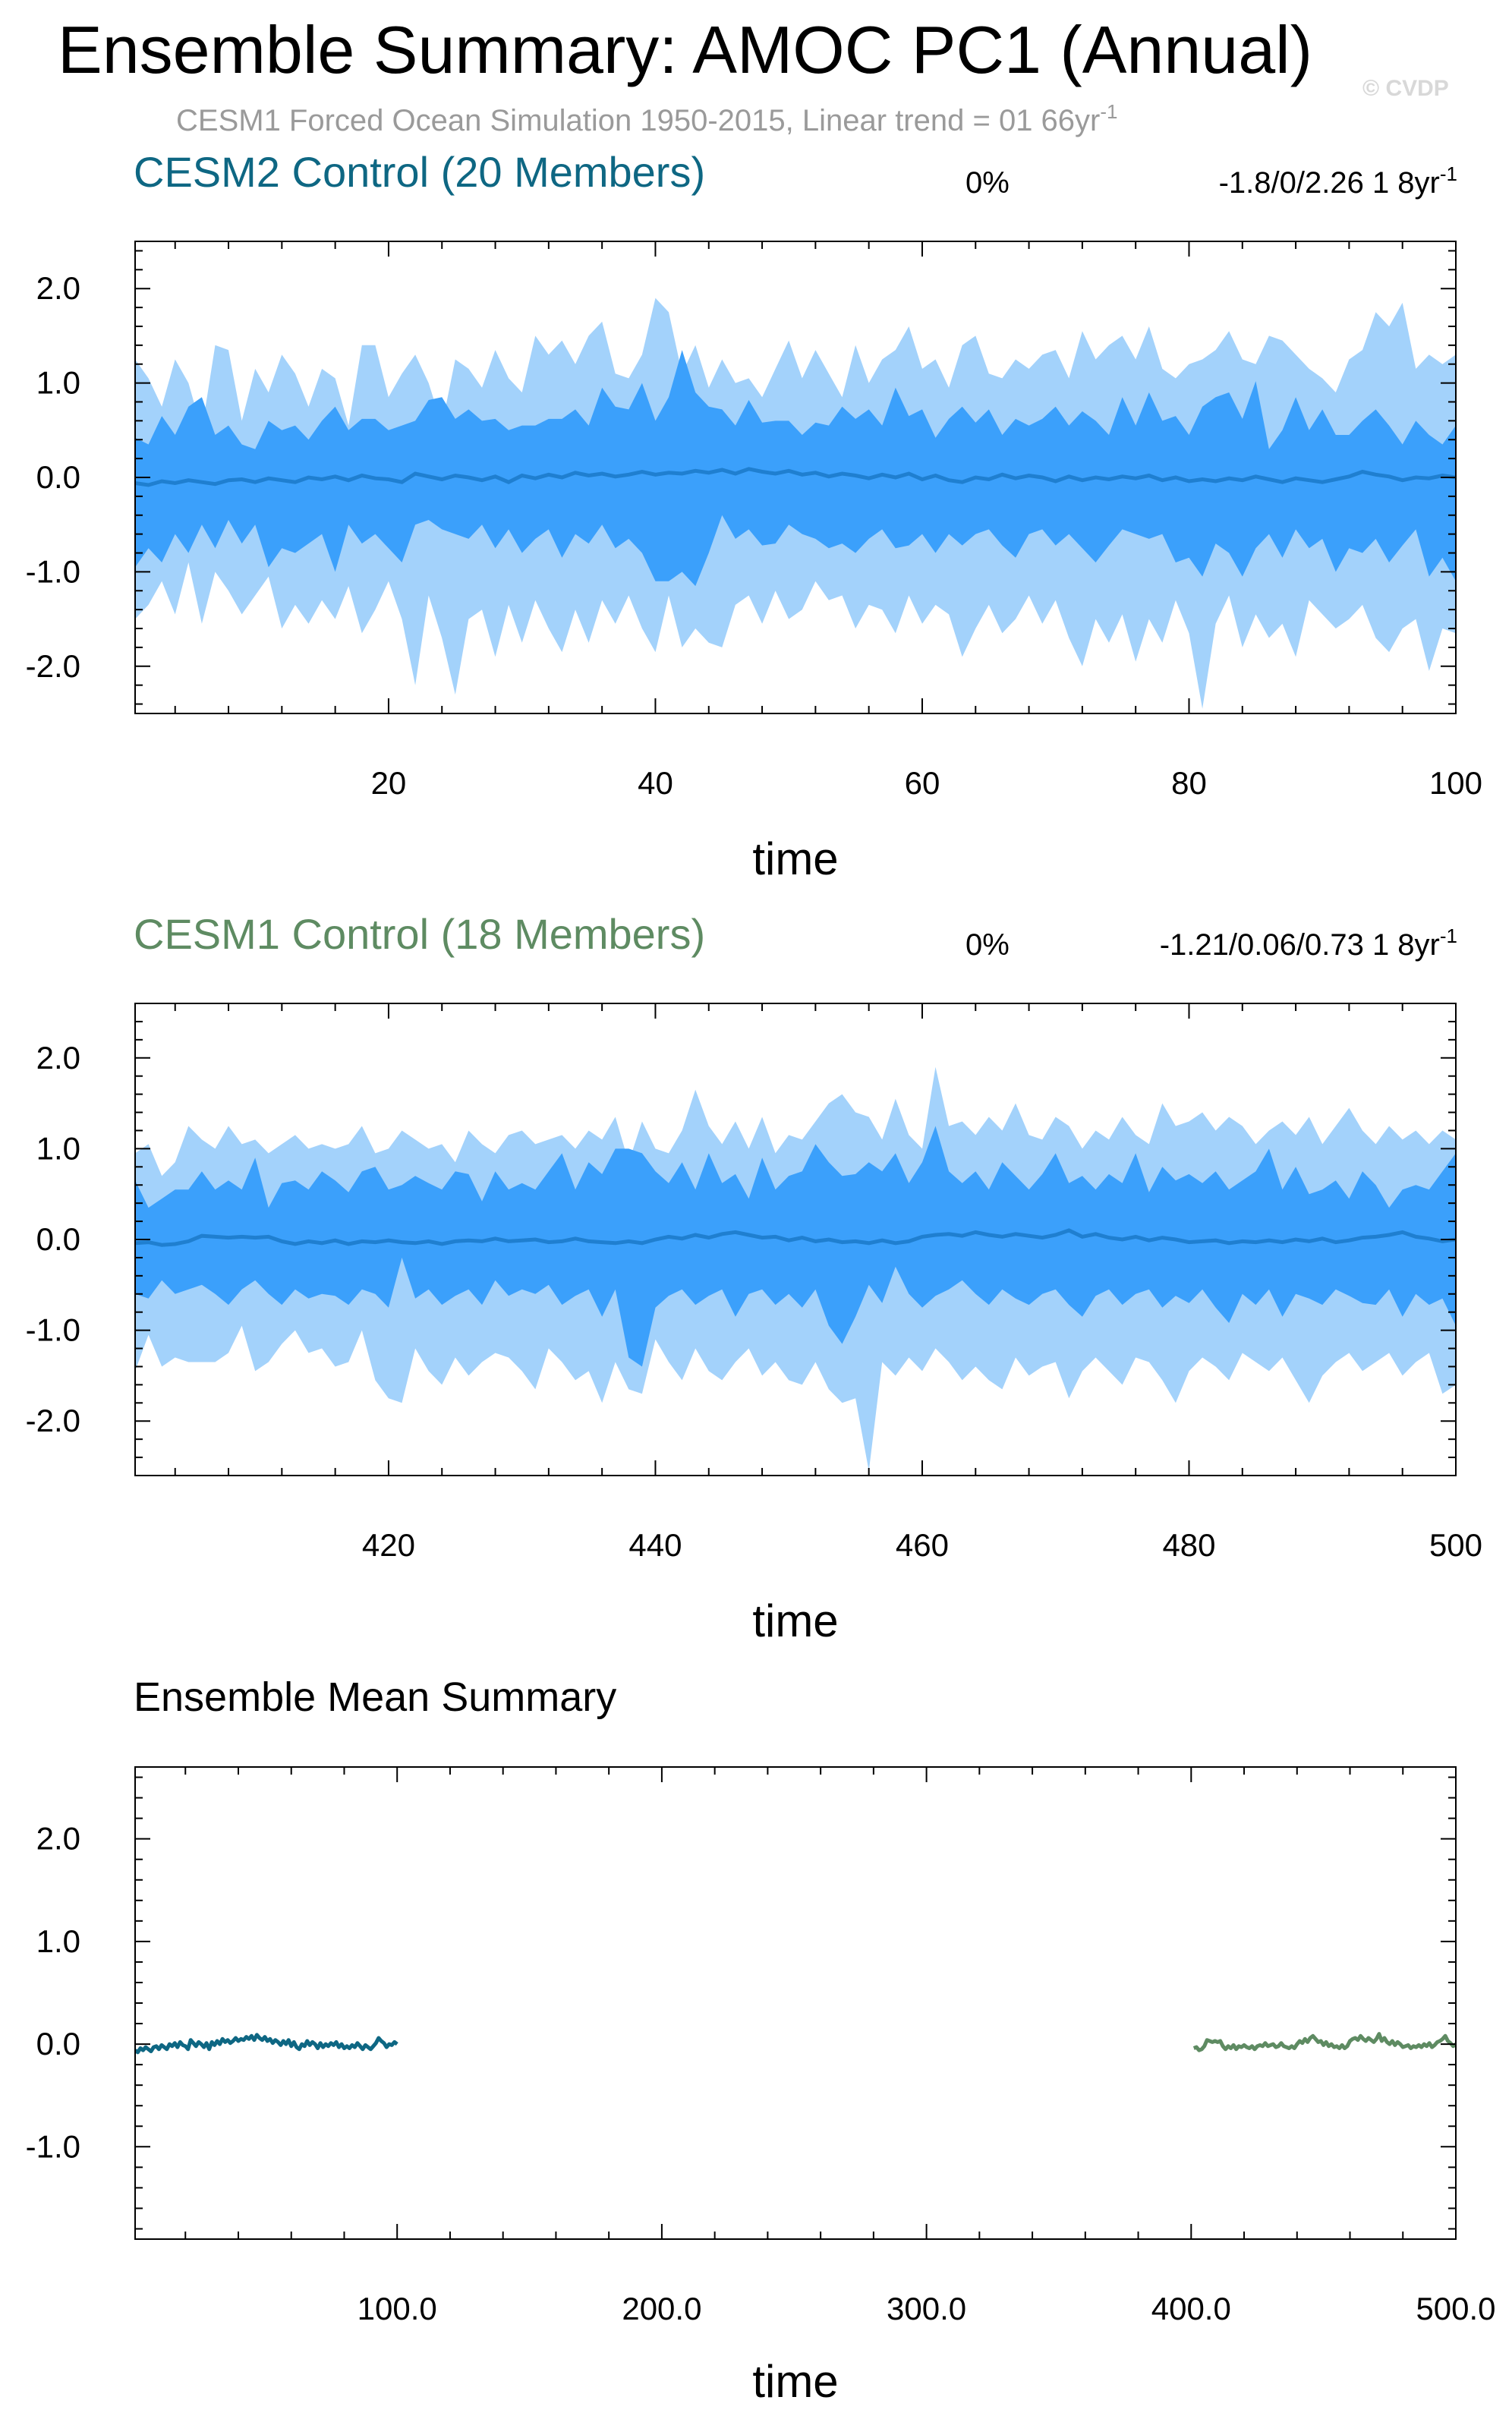 This screenshot has height=2419, width=1512. I want to click on x-tick-label: 40, so click(655, 783).